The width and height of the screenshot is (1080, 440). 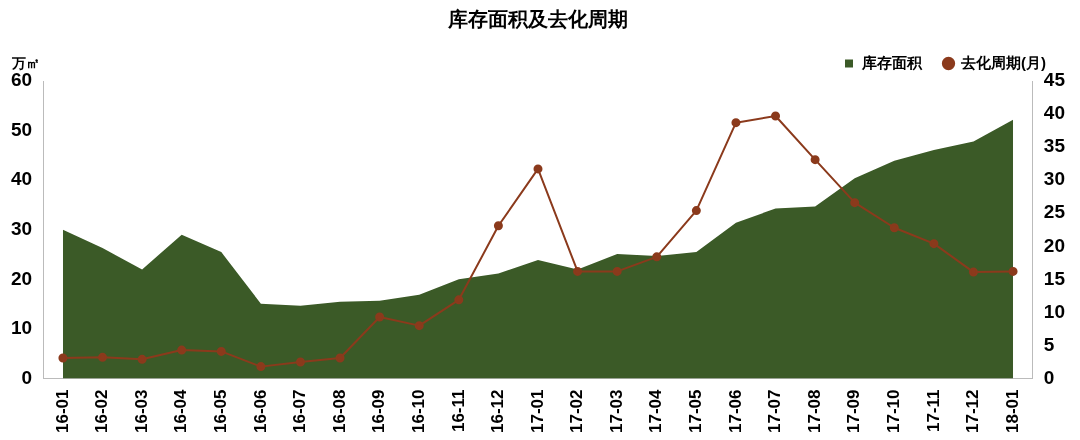 What do you see at coordinates (814, 411) in the screenshot?
I see `x-tick-label: 17-08` at bounding box center [814, 411].